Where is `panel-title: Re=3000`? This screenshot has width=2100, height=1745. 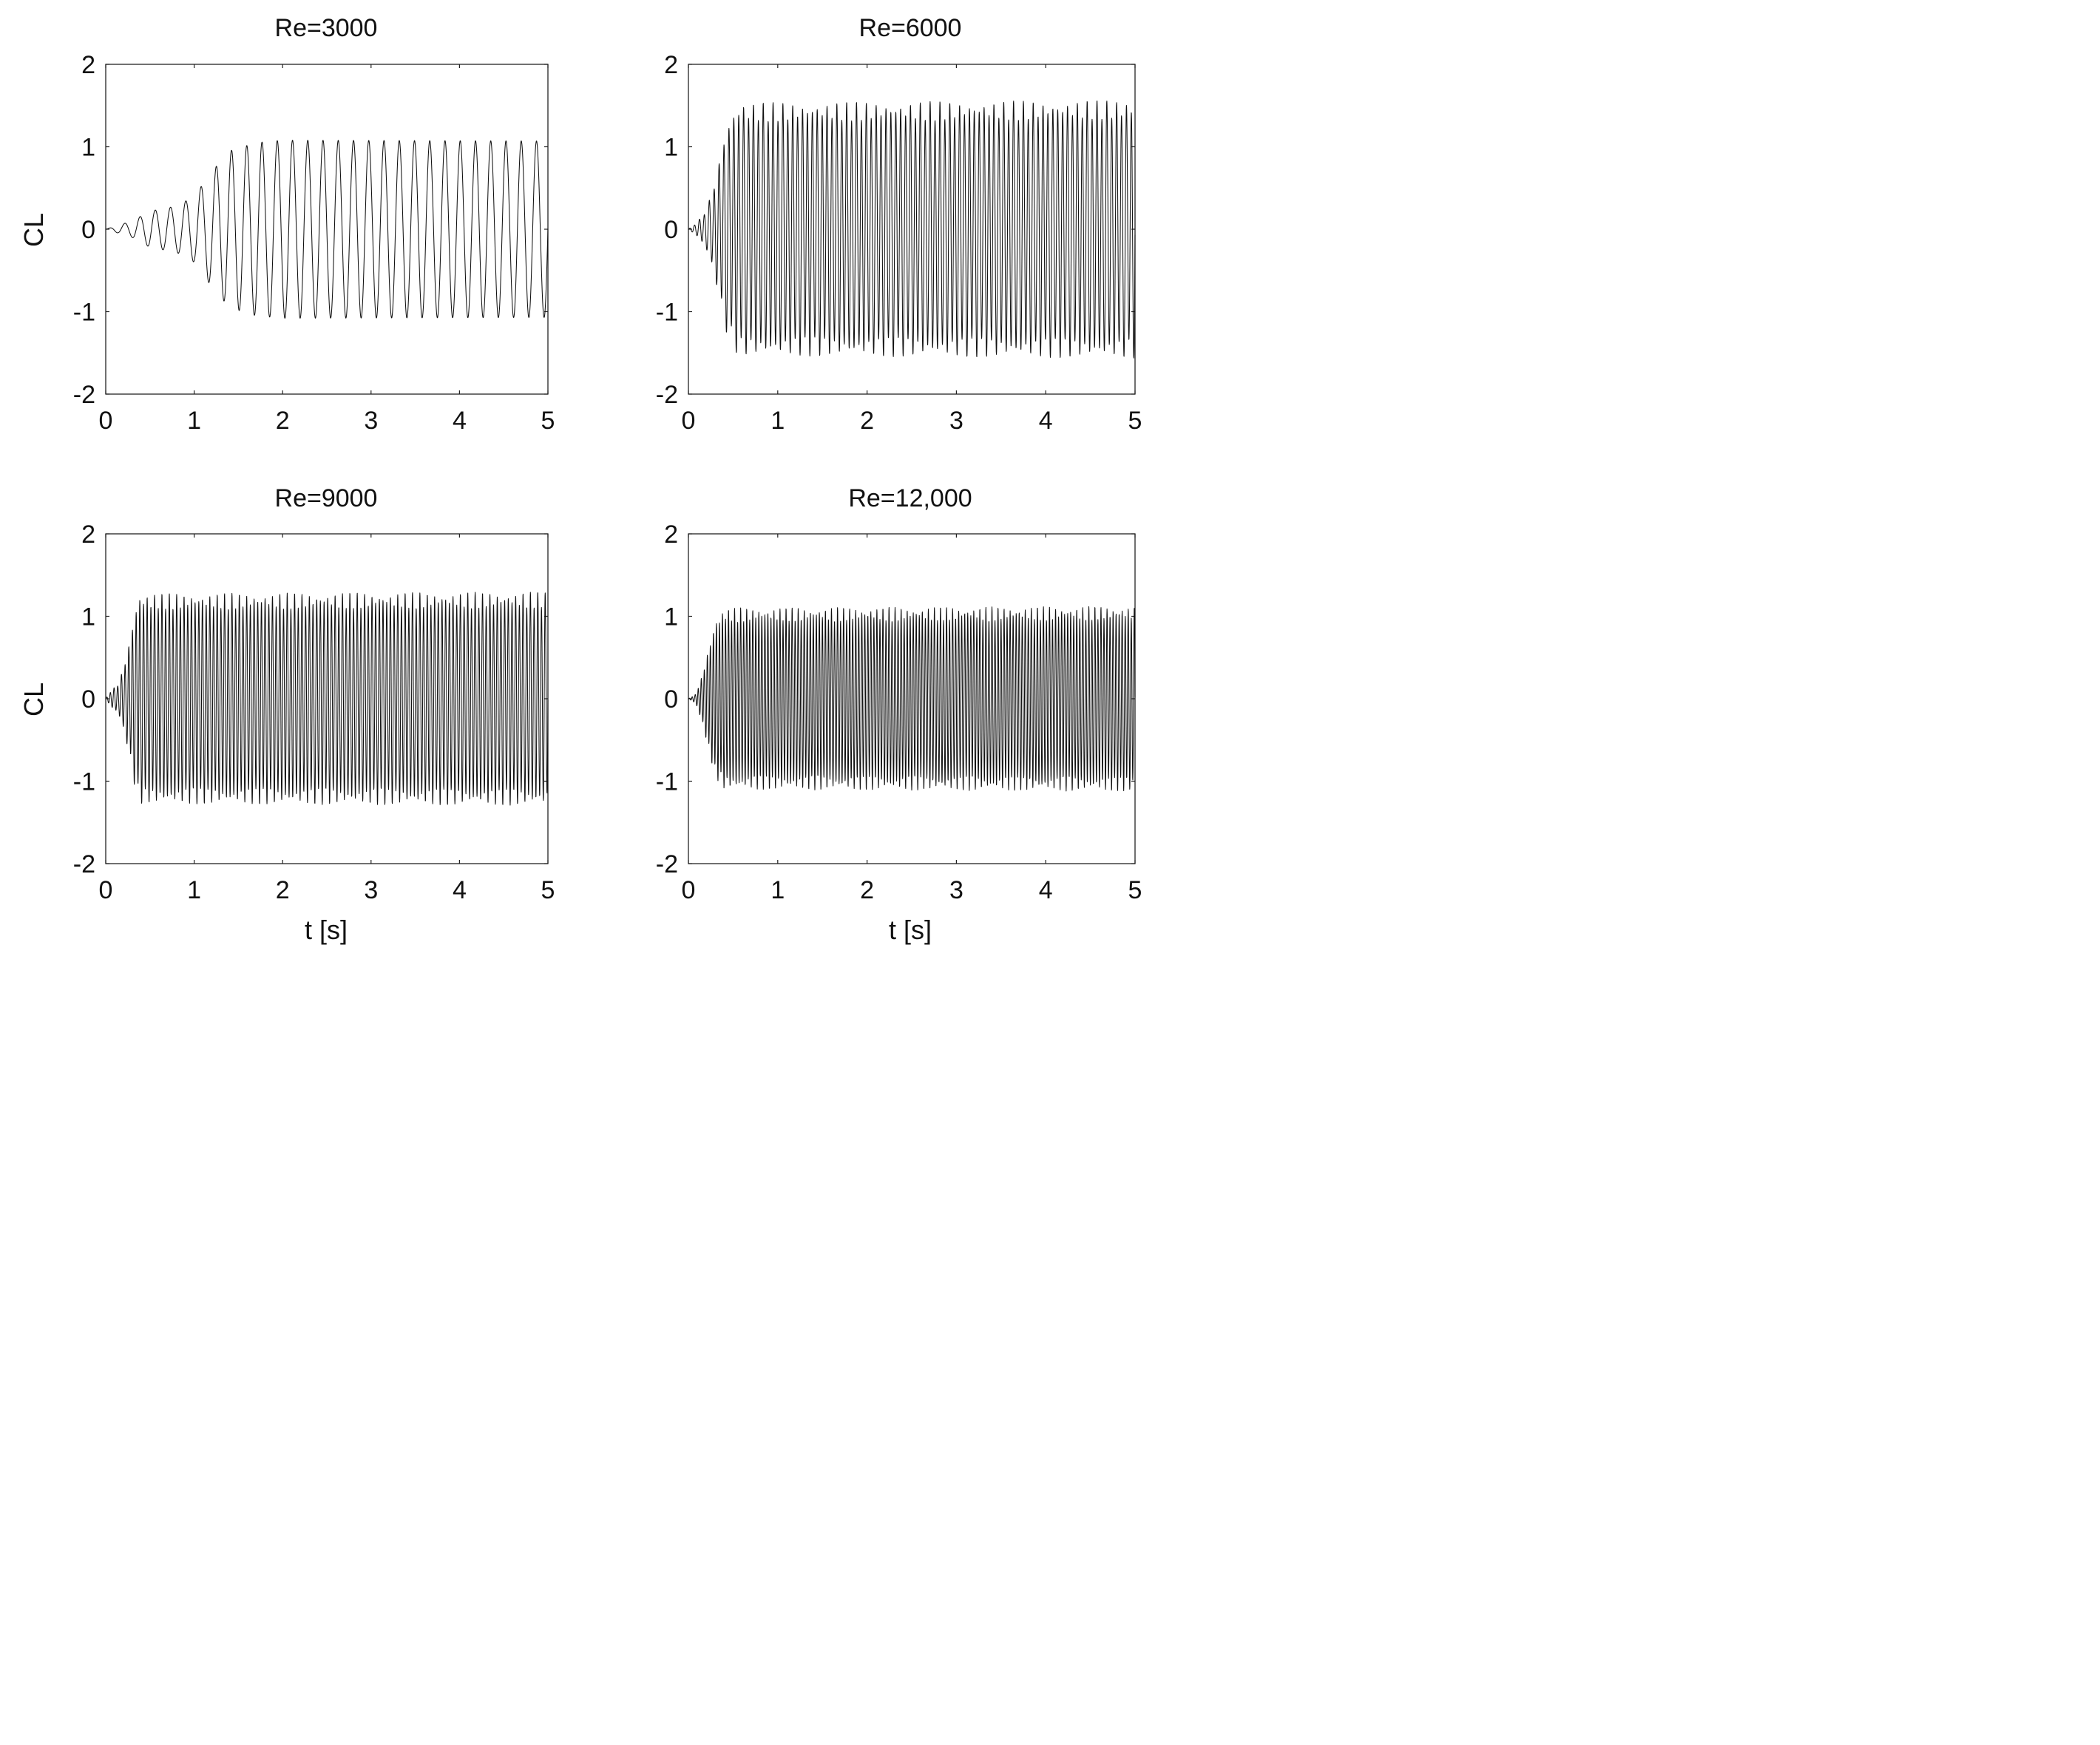 panel-title: Re=3000 is located at coordinates (327, 28).